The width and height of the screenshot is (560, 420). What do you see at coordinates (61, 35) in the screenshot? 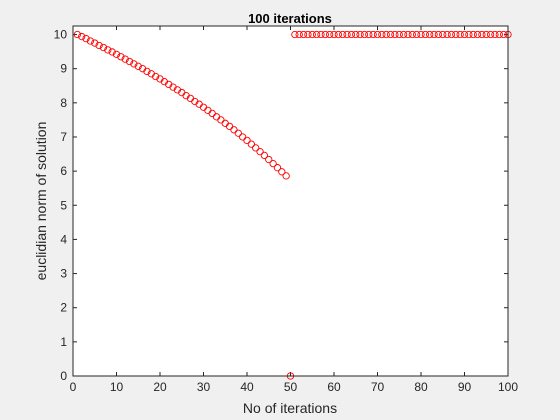
I see `y-tick-label: 10` at bounding box center [61, 35].